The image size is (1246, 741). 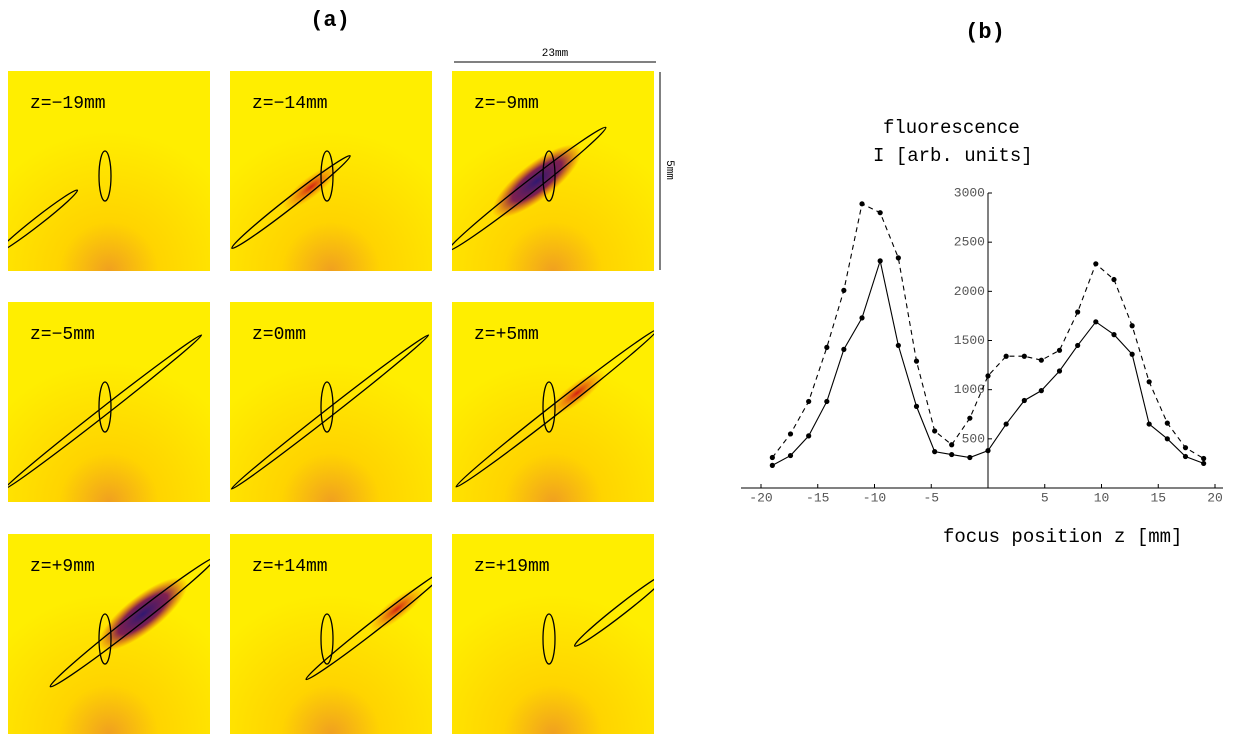 I want to click on y-tick-label: 3000, so click(x=969, y=192).